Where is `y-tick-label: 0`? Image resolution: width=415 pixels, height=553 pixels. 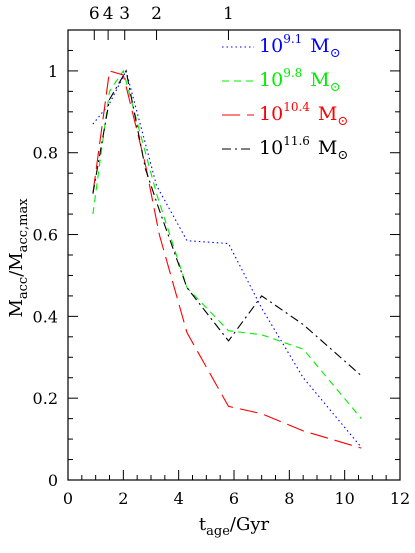 y-tick-label: 0 is located at coordinates (53, 480).